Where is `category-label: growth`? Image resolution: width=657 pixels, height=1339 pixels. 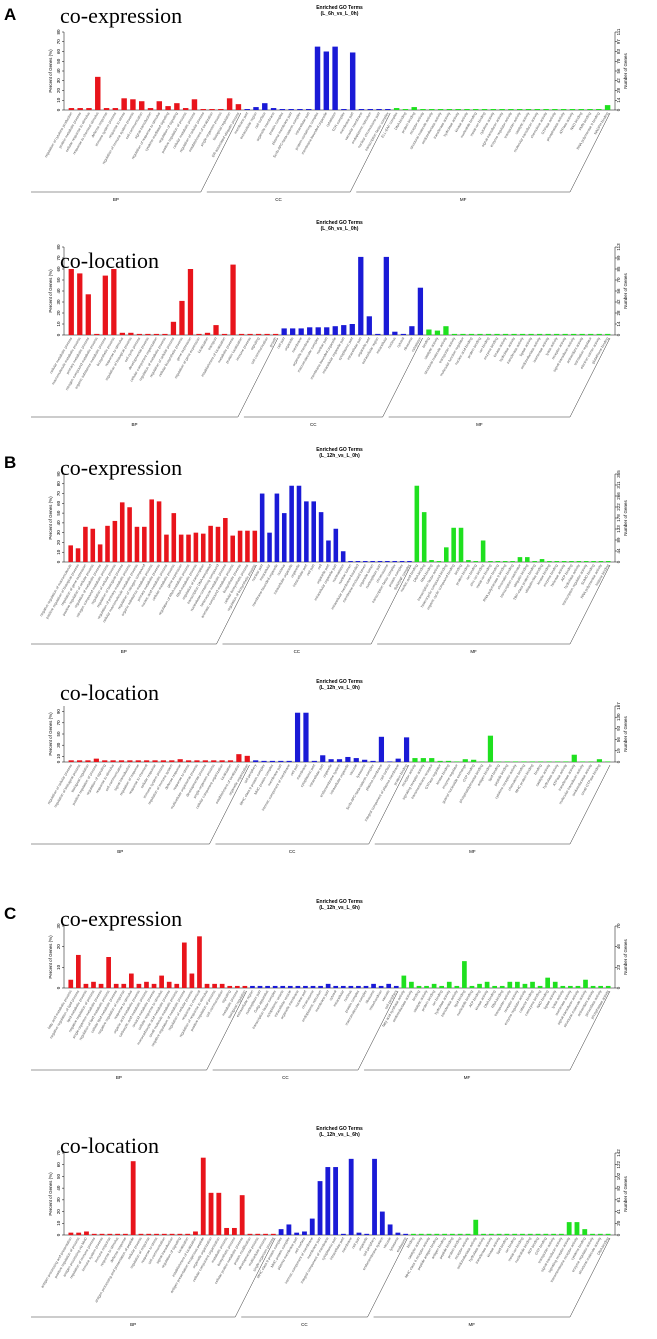 category-label: growth is located at coordinates (273, 342).